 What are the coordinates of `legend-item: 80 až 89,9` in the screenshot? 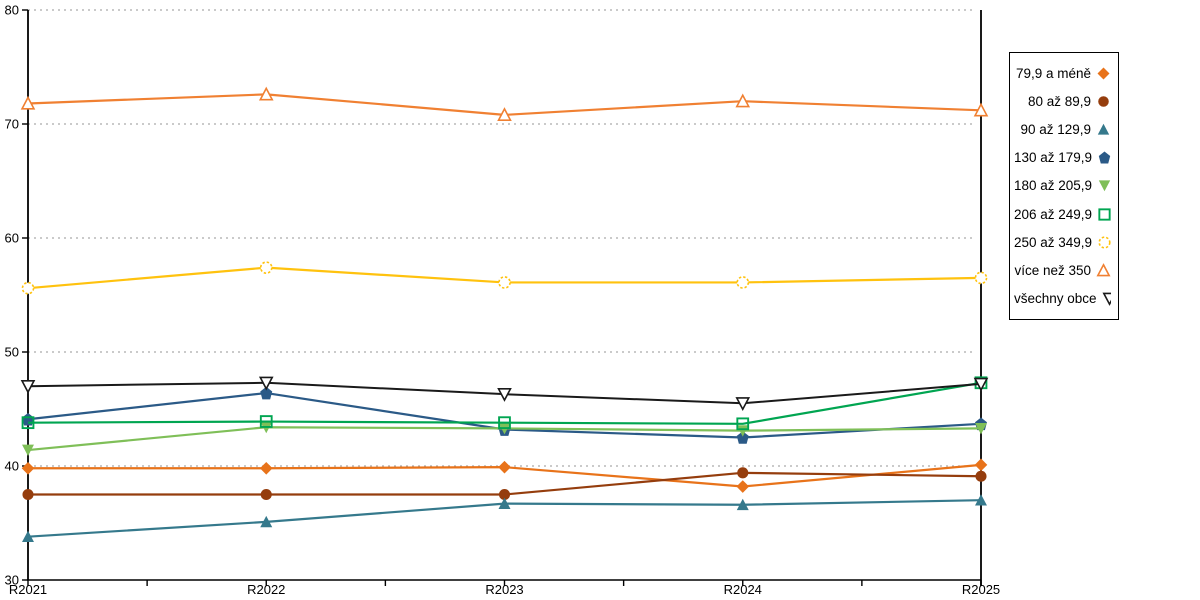 It's located at (1062, 101).